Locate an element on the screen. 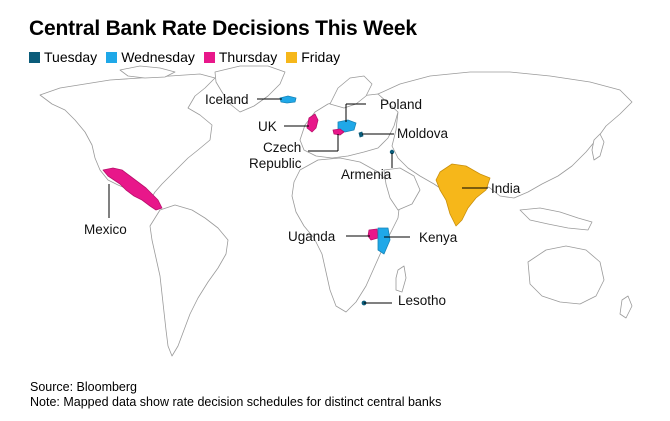 This screenshot has width=670, height=421. greenland-landmass is located at coordinates (250, 89).